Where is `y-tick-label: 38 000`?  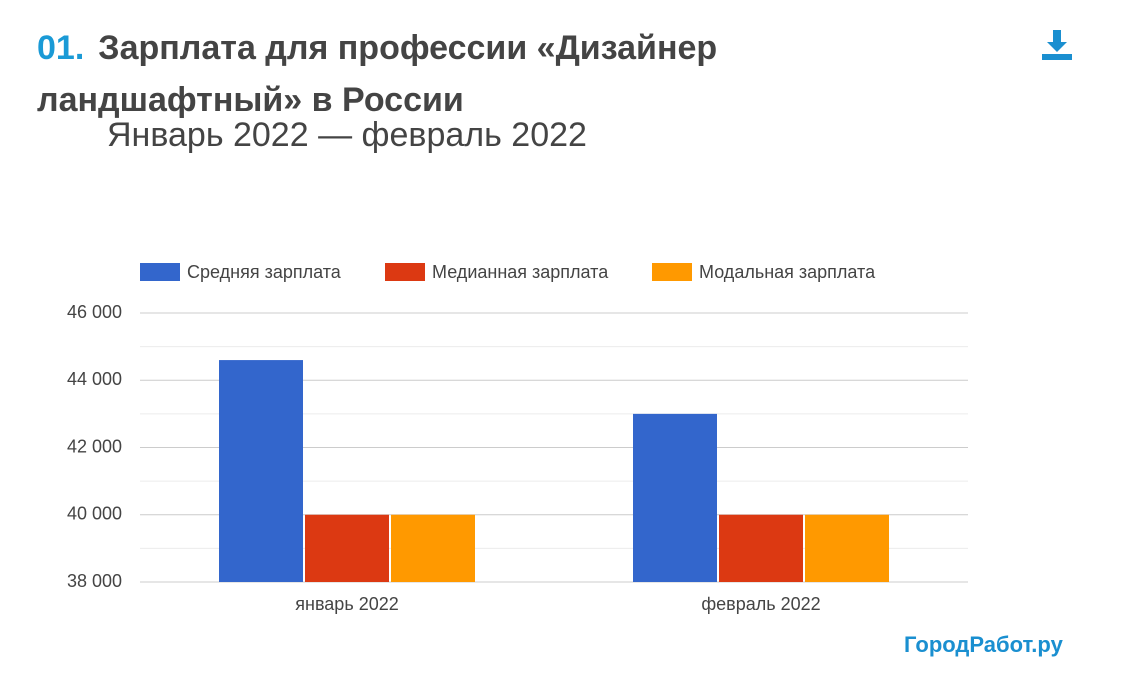 y-tick-label: 38 000 is located at coordinates (94, 581).